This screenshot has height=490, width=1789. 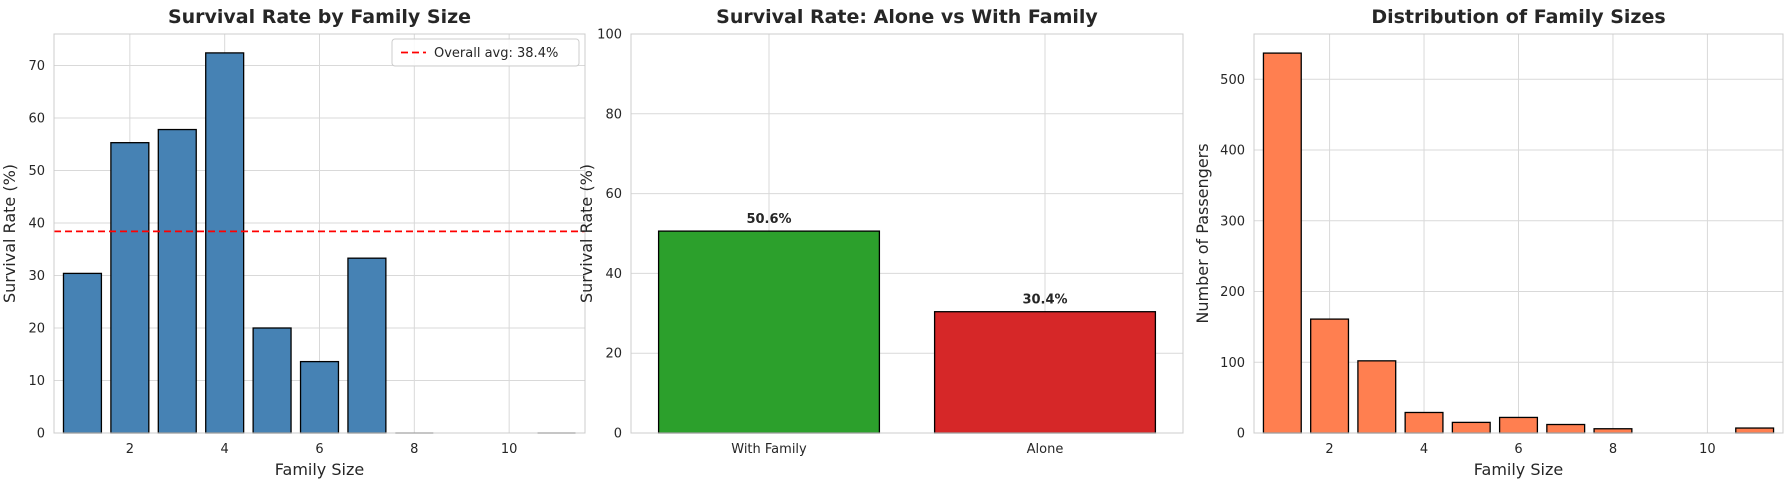 What do you see at coordinates (907, 17) in the screenshot?
I see `chart-title: Survival Rate: Alone vs With Family` at bounding box center [907, 17].